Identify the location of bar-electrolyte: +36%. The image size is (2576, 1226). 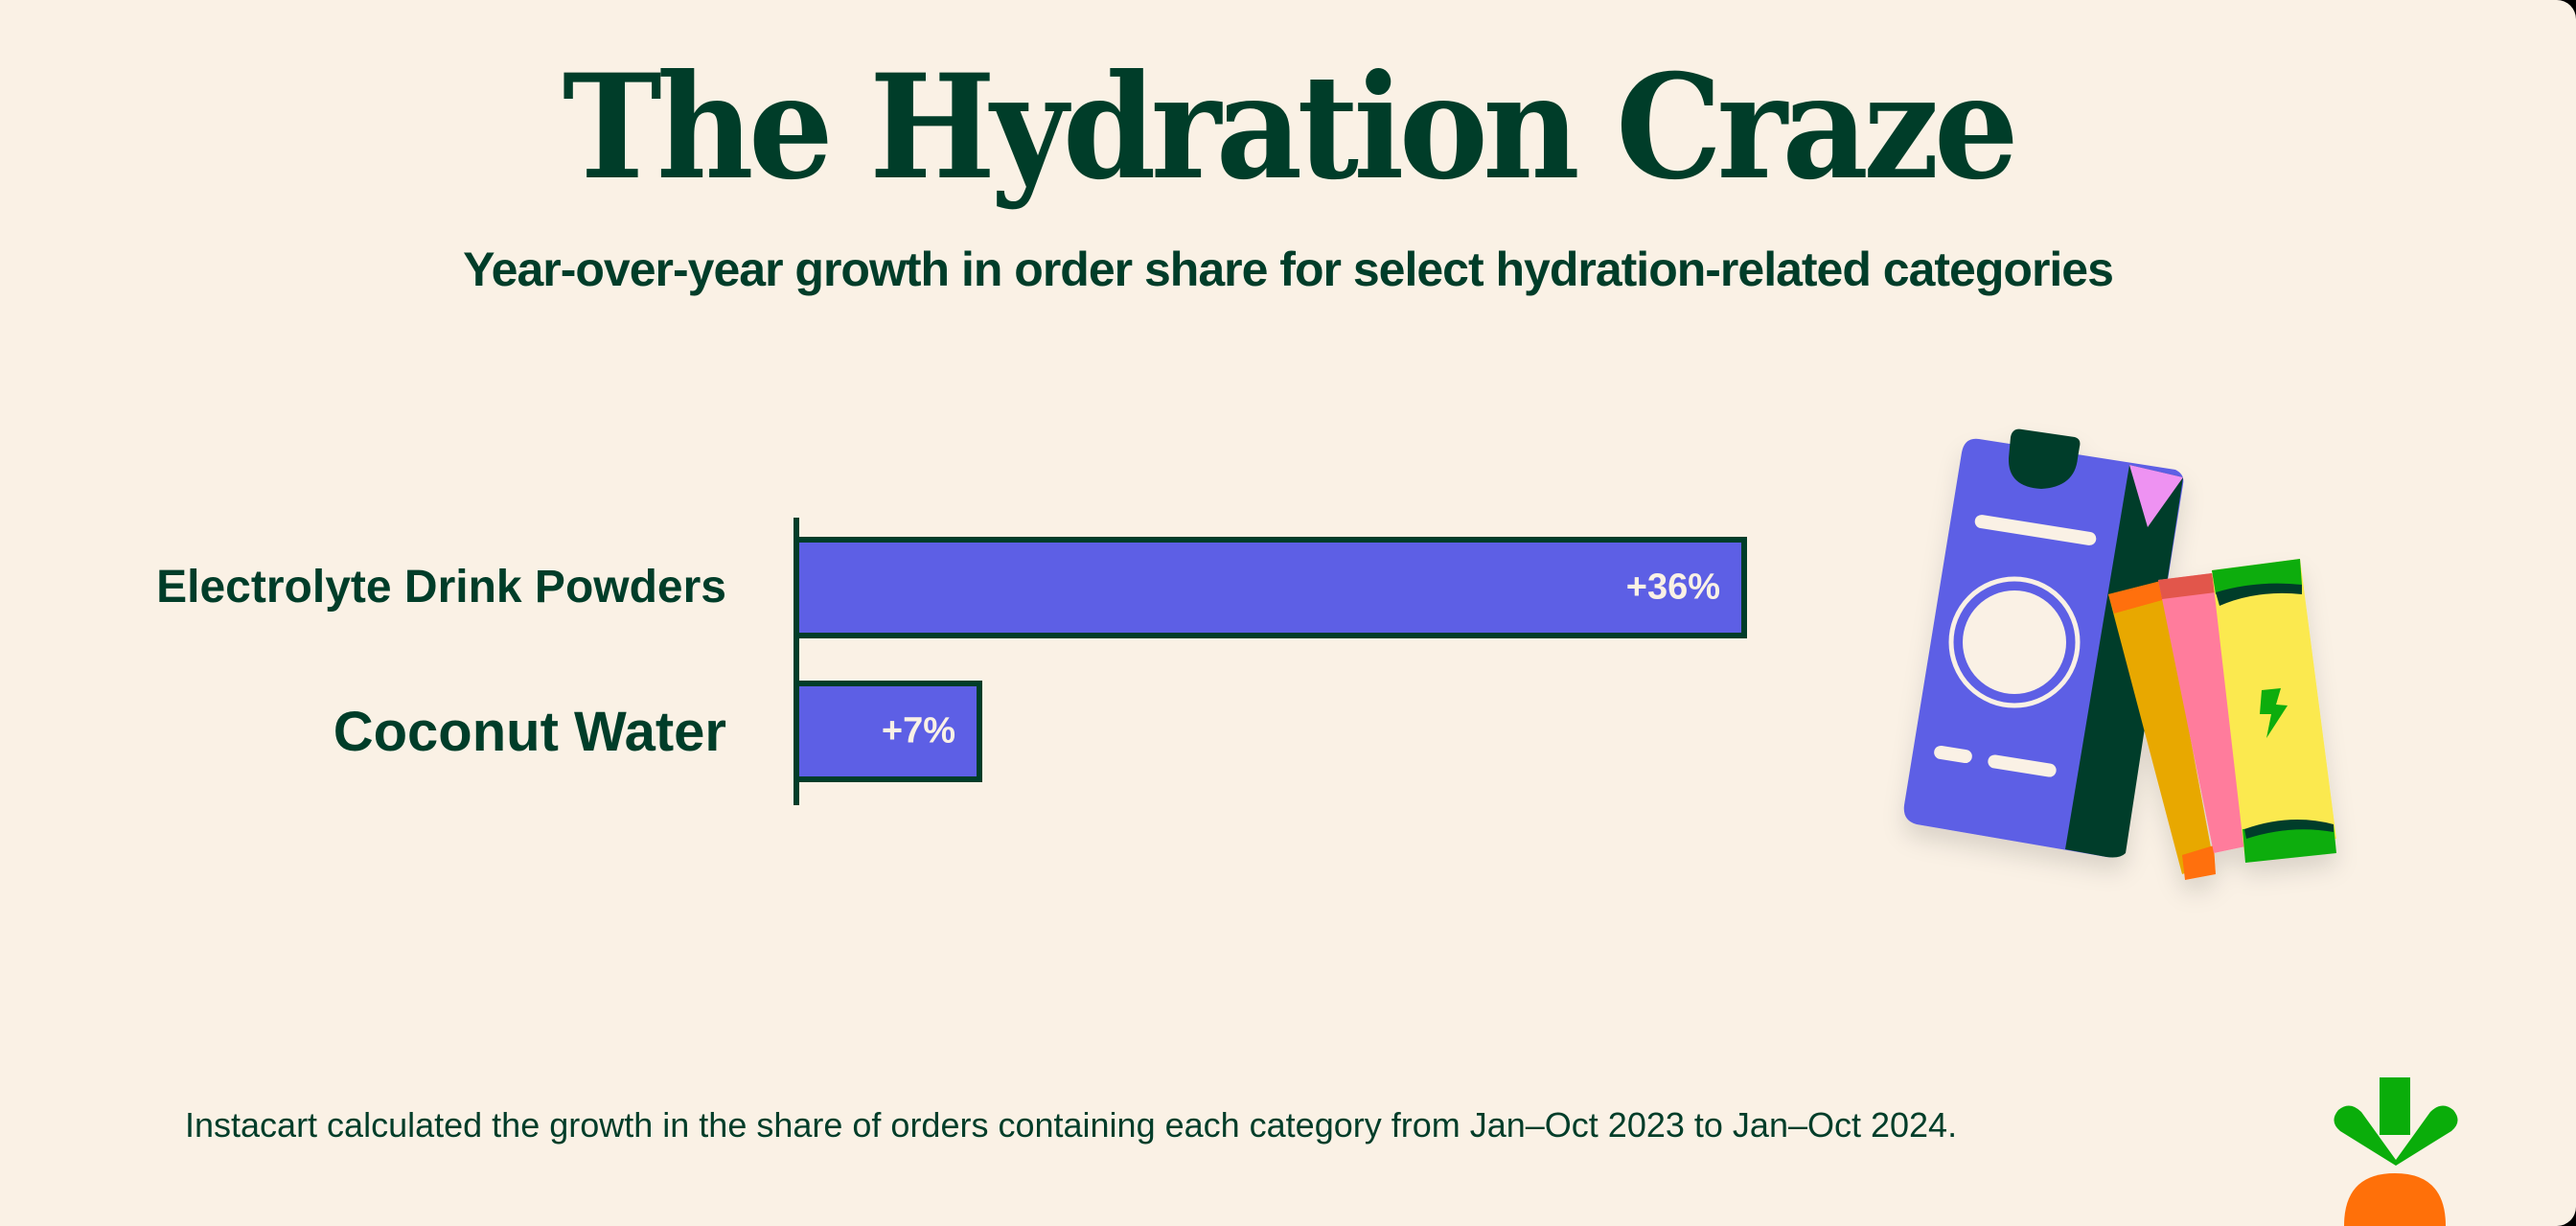
(1270, 587).